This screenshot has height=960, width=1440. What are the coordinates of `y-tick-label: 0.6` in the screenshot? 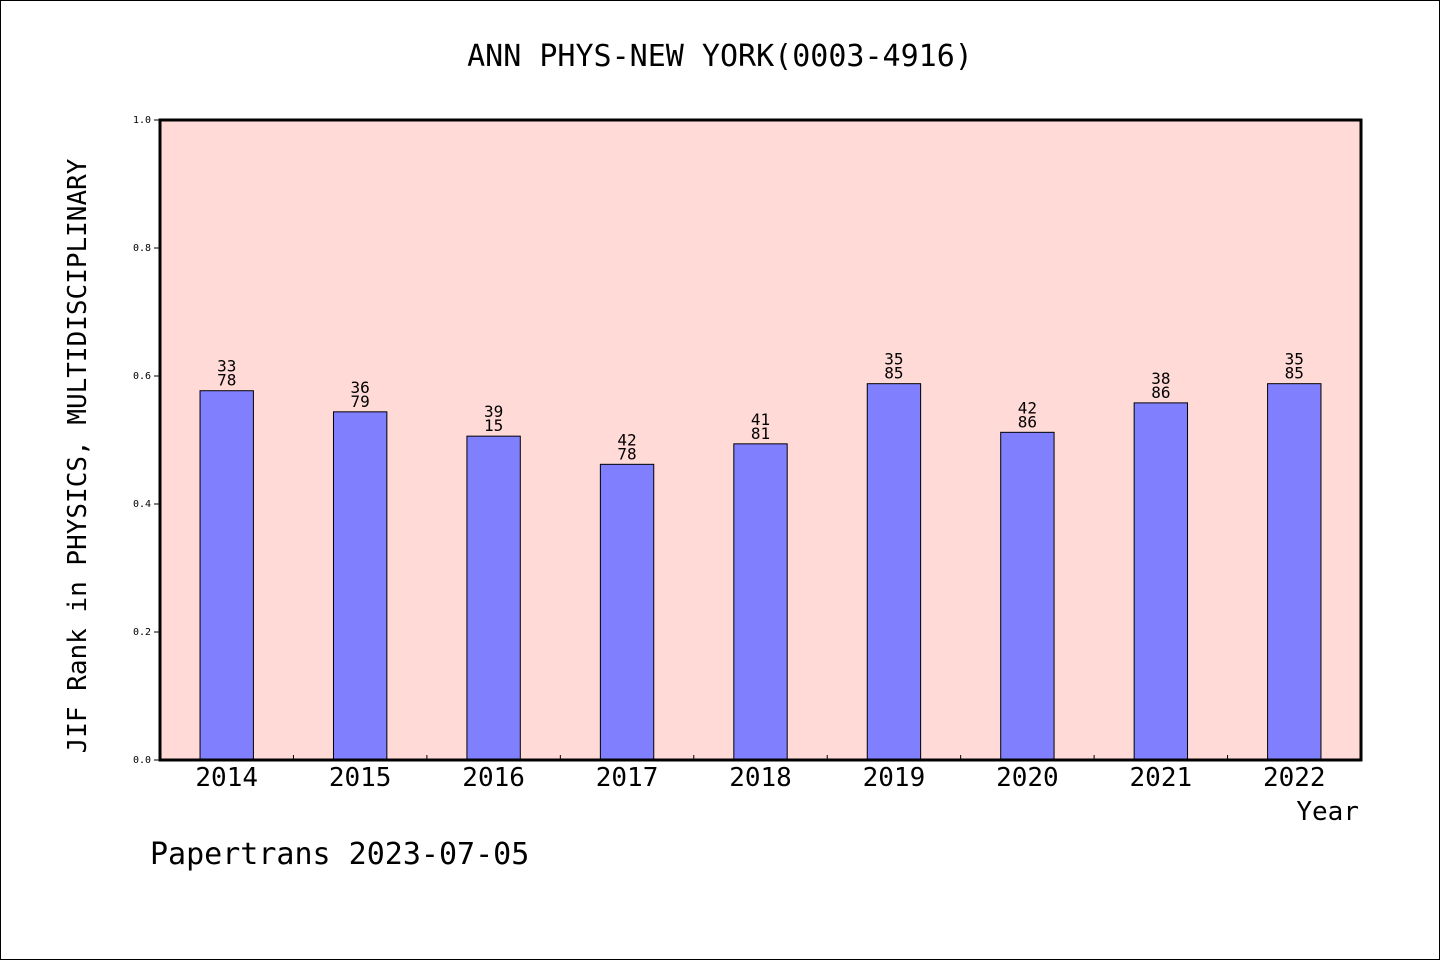 It's located at (142, 376).